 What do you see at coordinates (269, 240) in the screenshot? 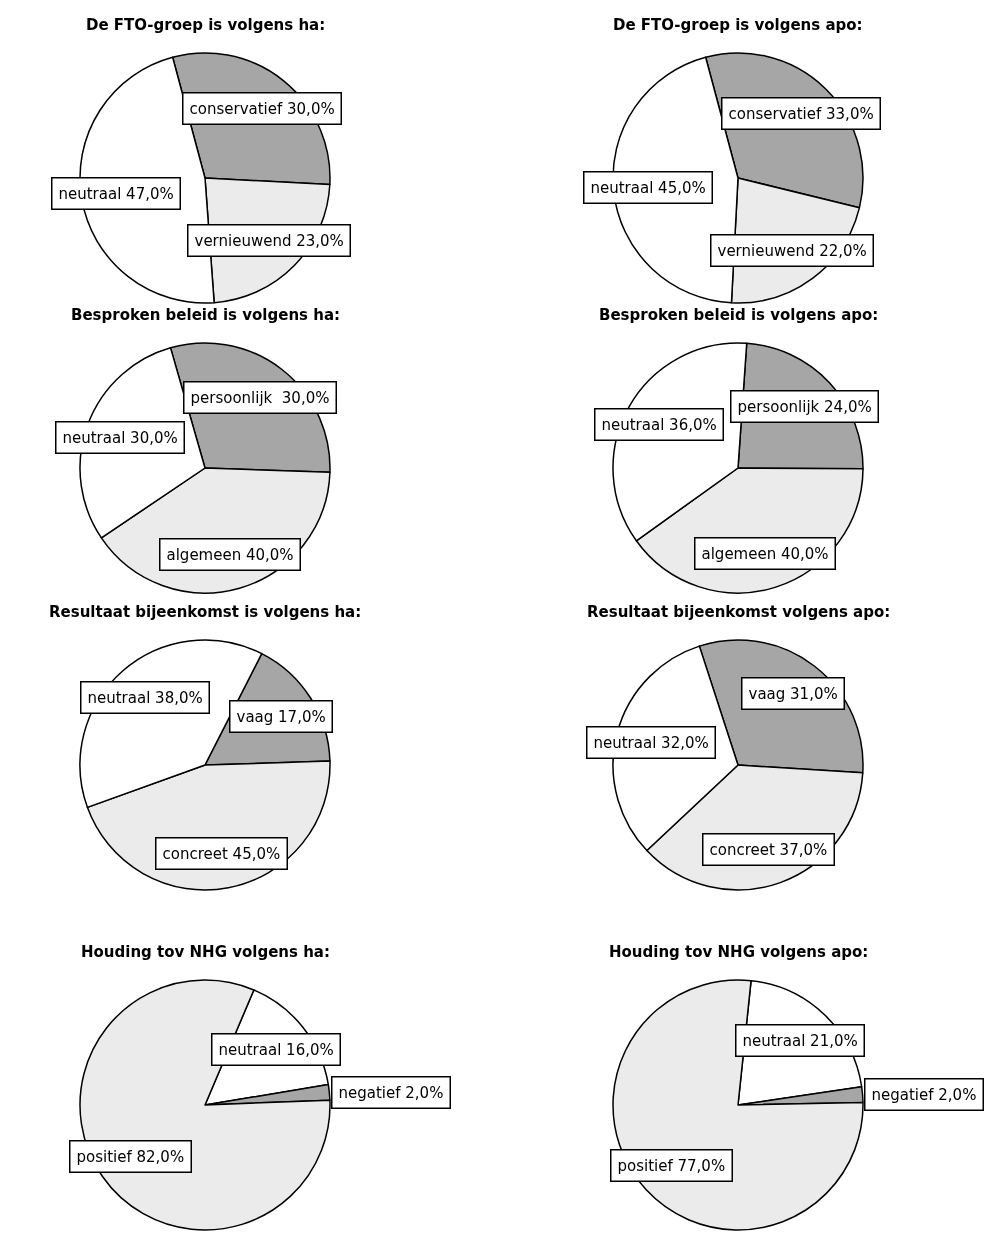
I see `slice-label: vernieuwend 23,0%` at bounding box center [269, 240].